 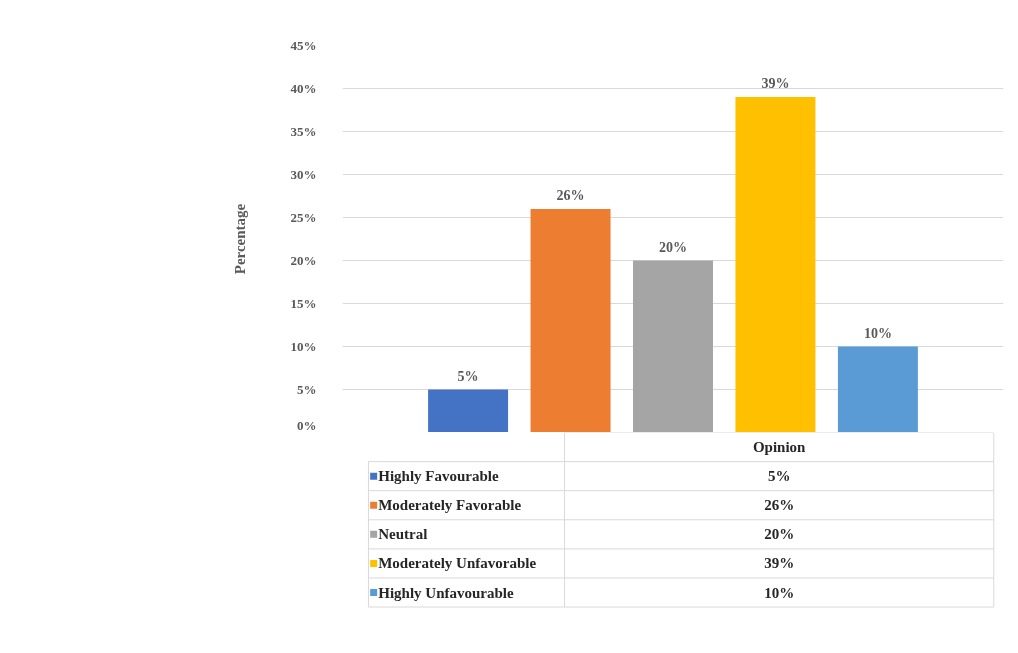 What do you see at coordinates (303, 260) in the screenshot?
I see `y-tick-label: 20%` at bounding box center [303, 260].